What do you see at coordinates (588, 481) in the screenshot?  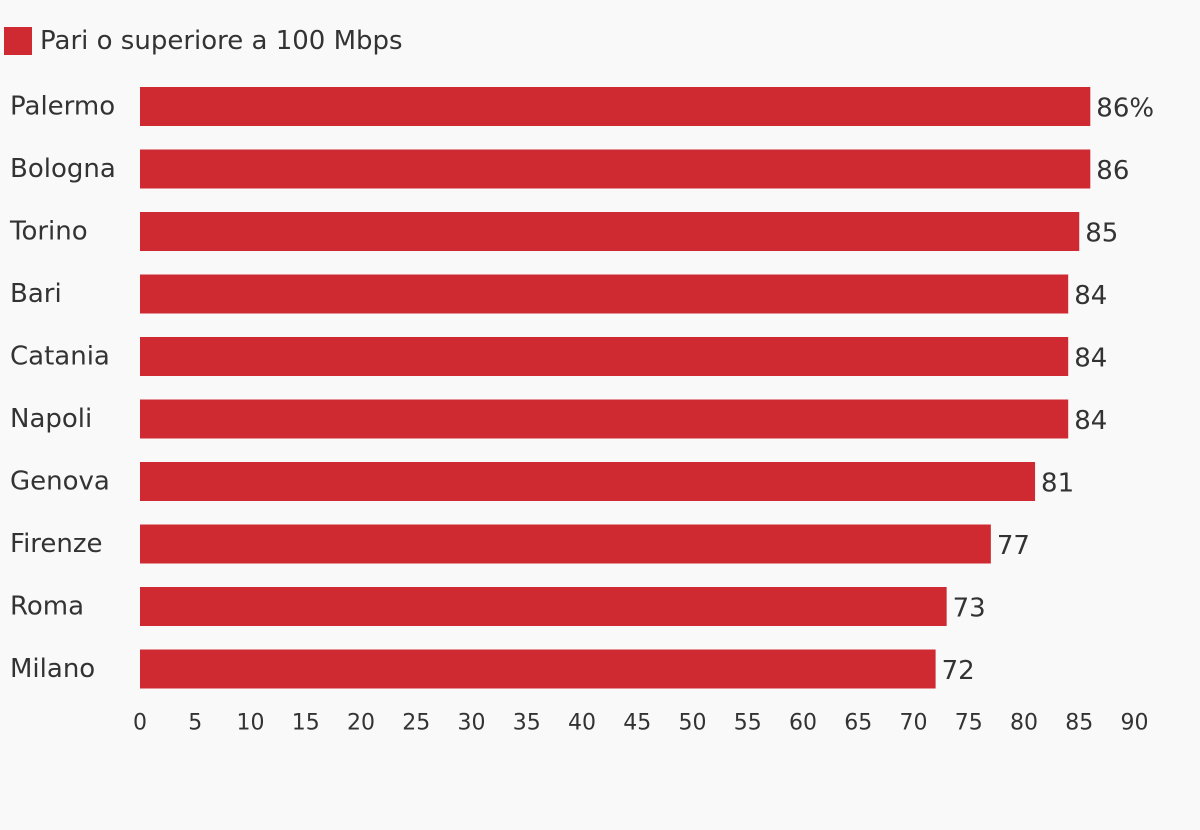 I see `bar-genova` at bounding box center [588, 481].